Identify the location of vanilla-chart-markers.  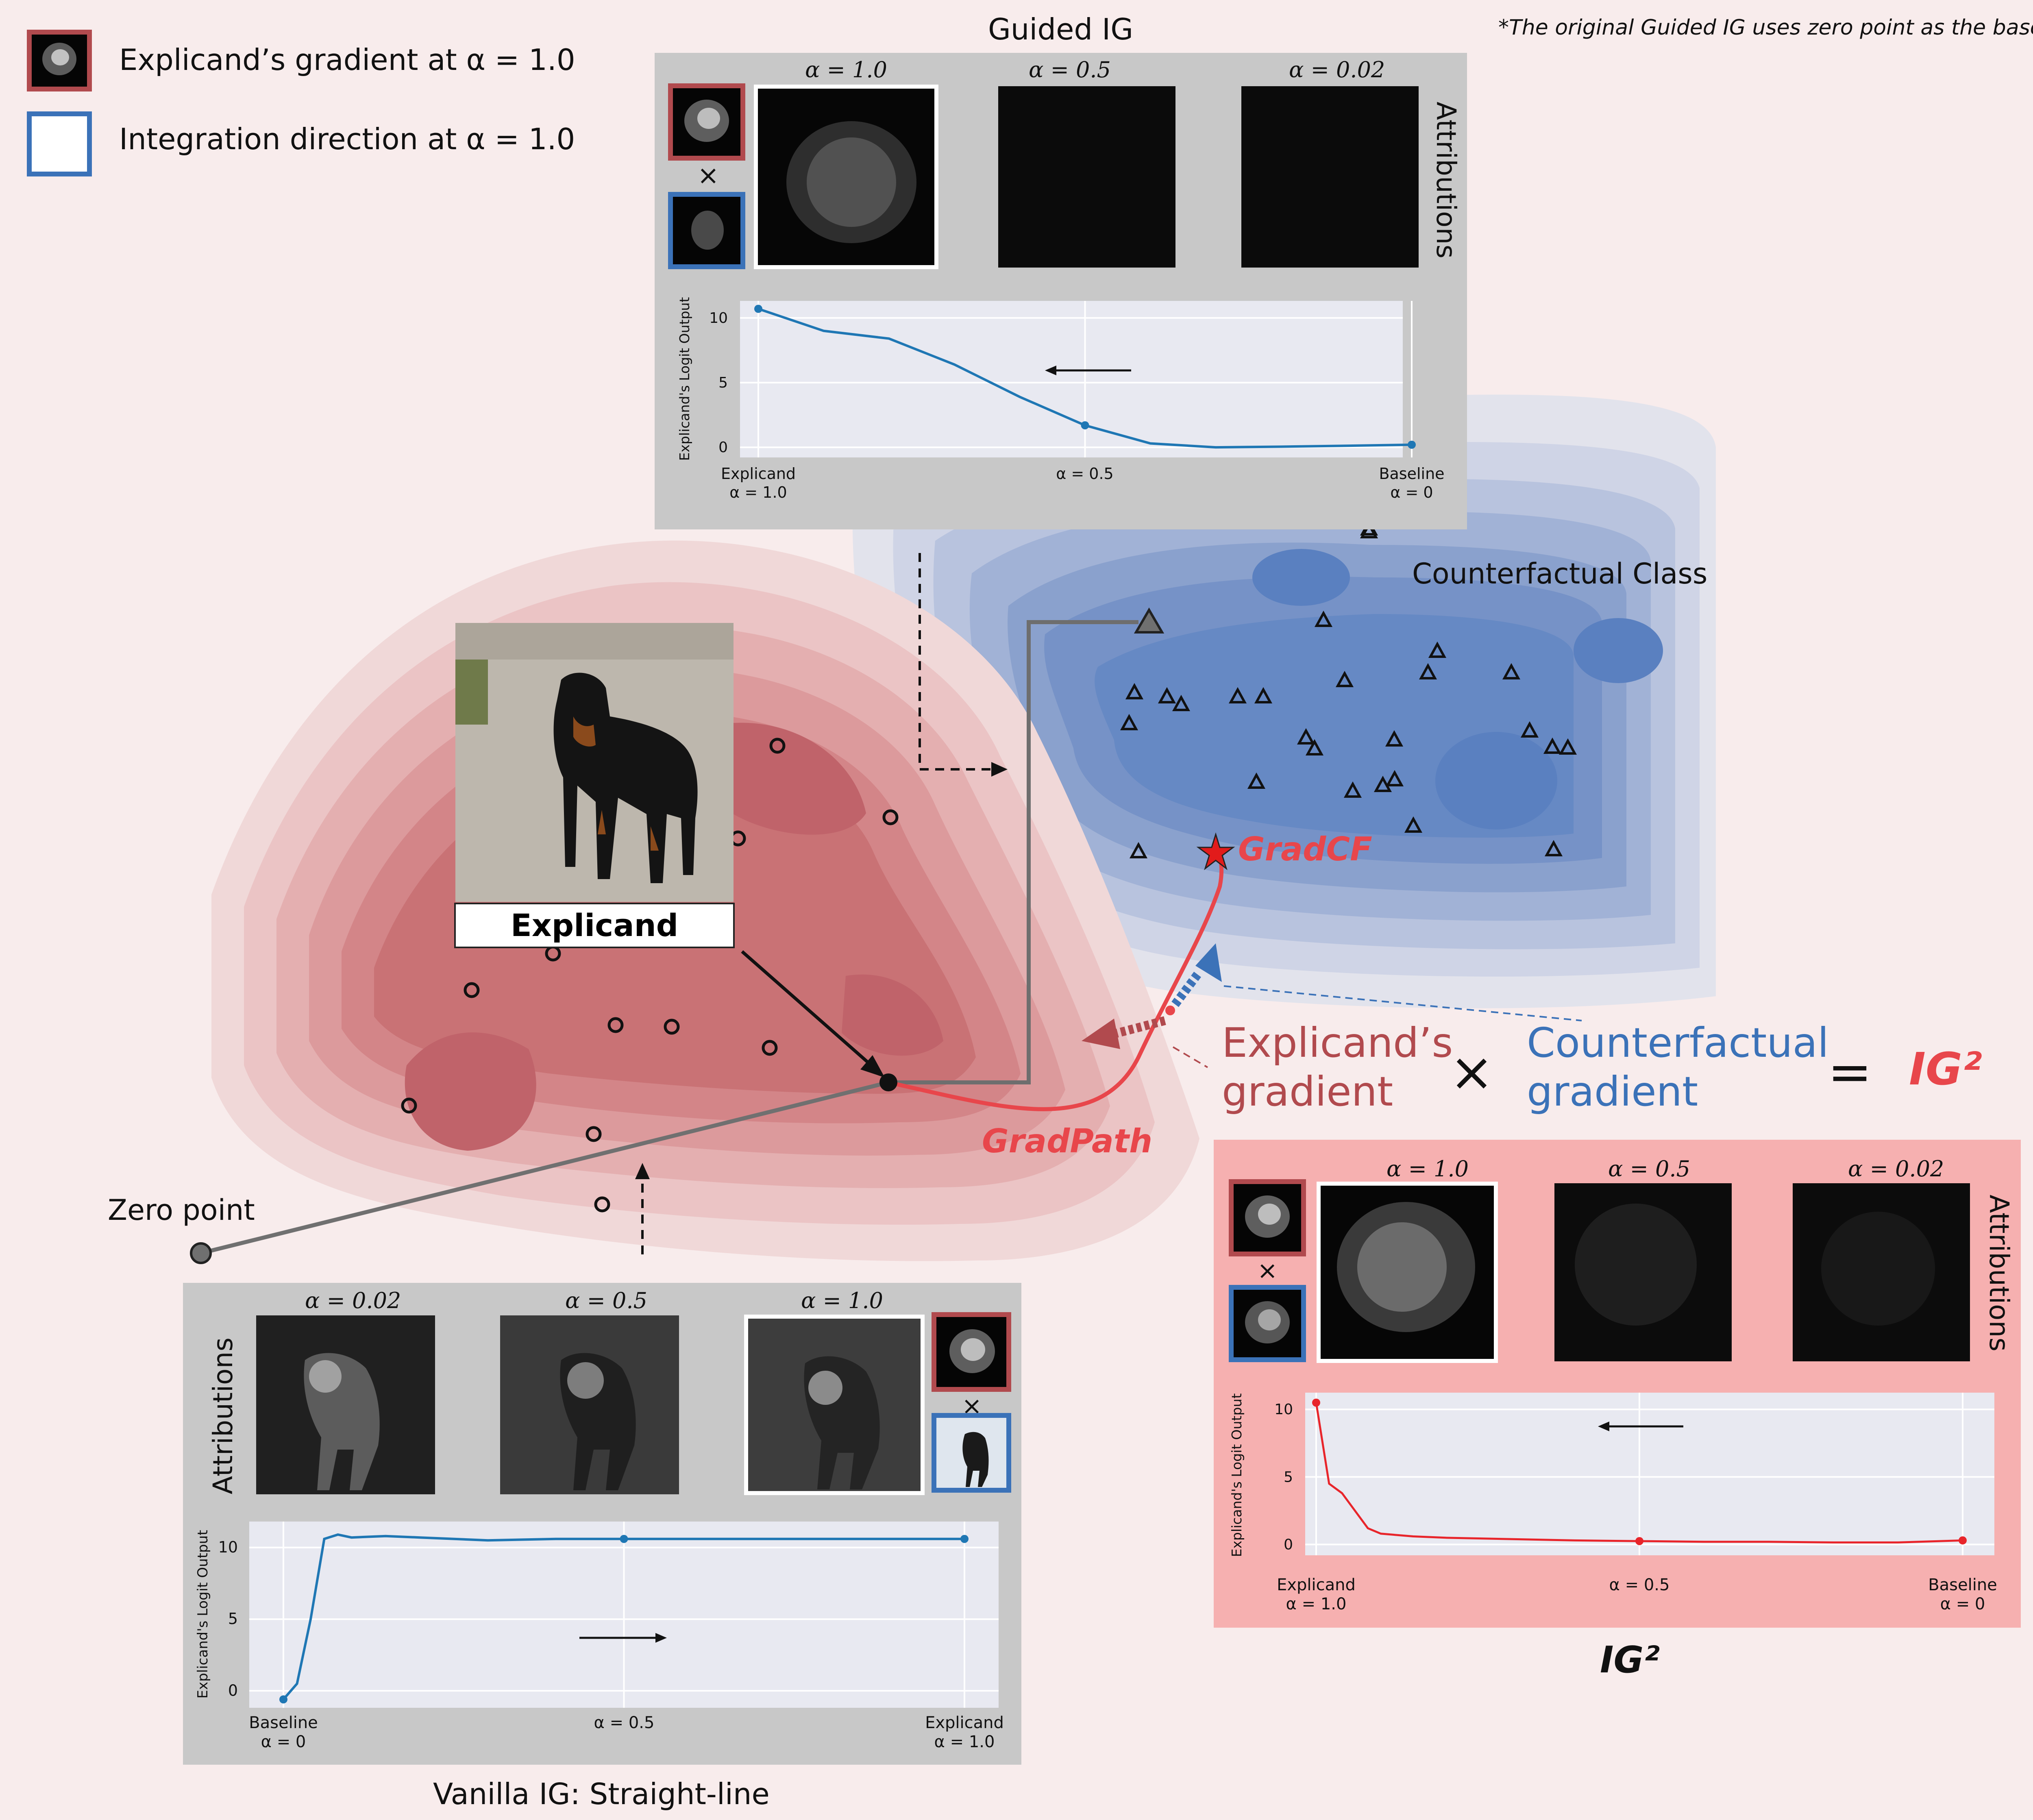
(624, 1619).